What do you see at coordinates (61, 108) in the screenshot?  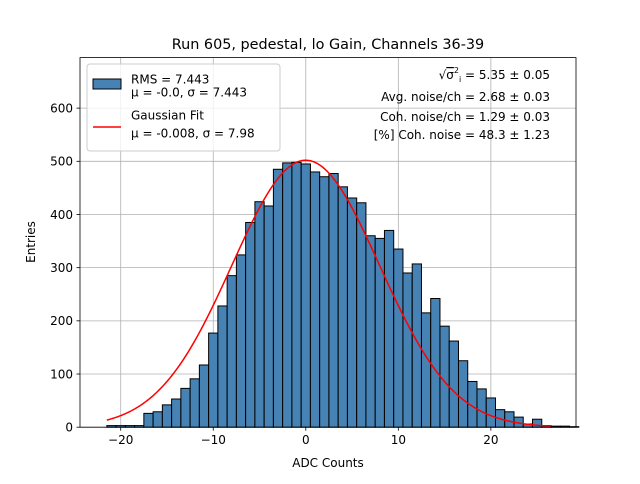 I see `y-tick-label: 600` at bounding box center [61, 108].